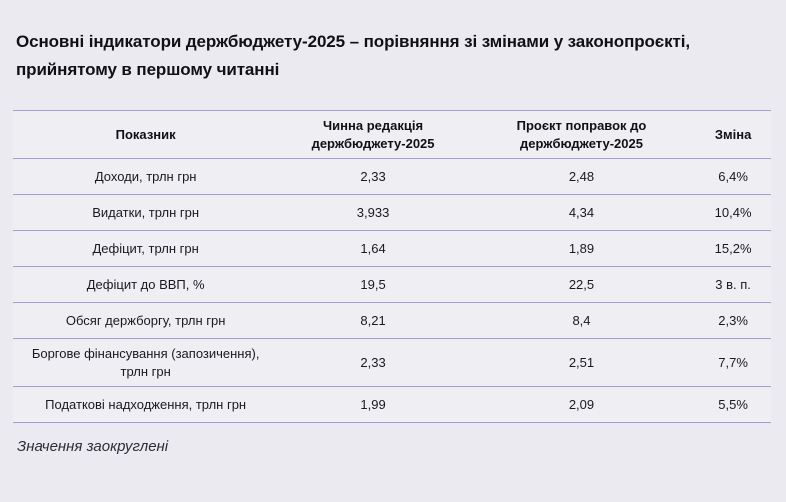  Describe the element at coordinates (581, 248) in the screenshot. I see `value-proposed: 1,89` at that location.